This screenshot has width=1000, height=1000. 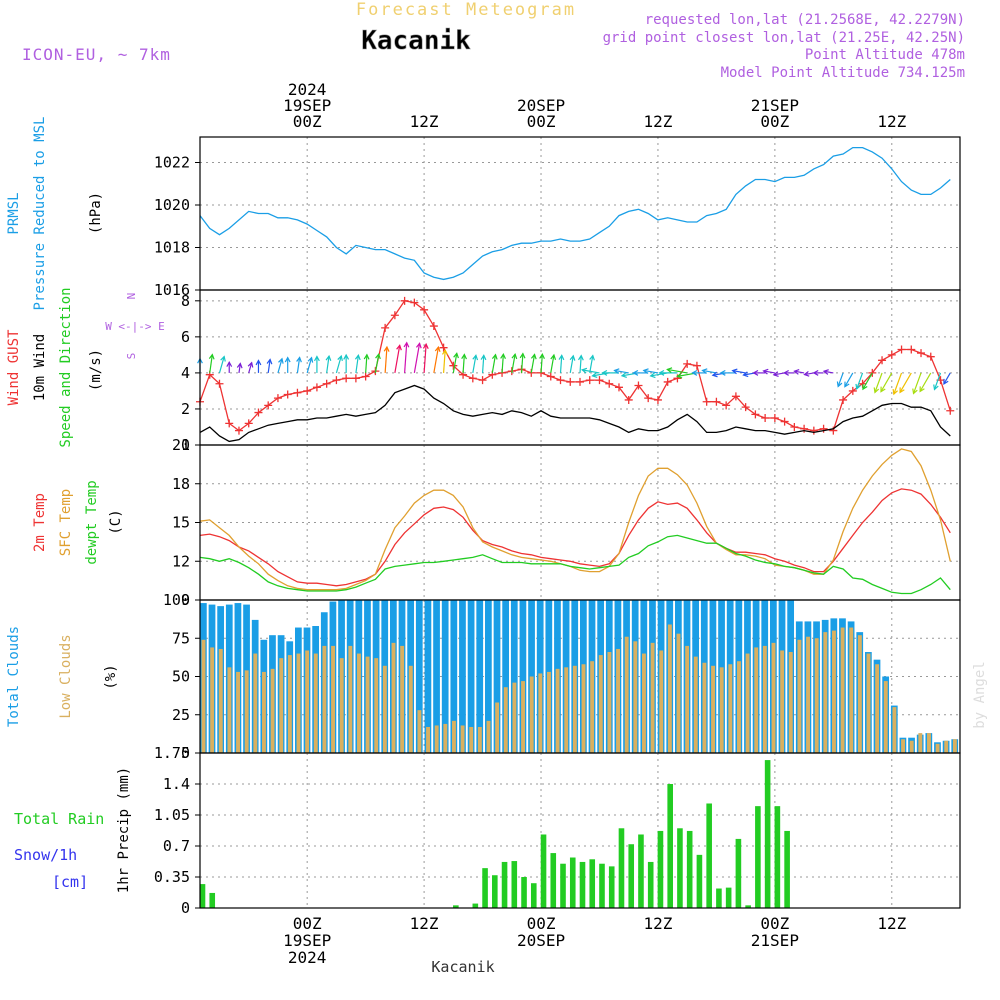 What do you see at coordinates (885, 55) in the screenshot?
I see `point-altitude: Point Altitude 478m` at bounding box center [885, 55].